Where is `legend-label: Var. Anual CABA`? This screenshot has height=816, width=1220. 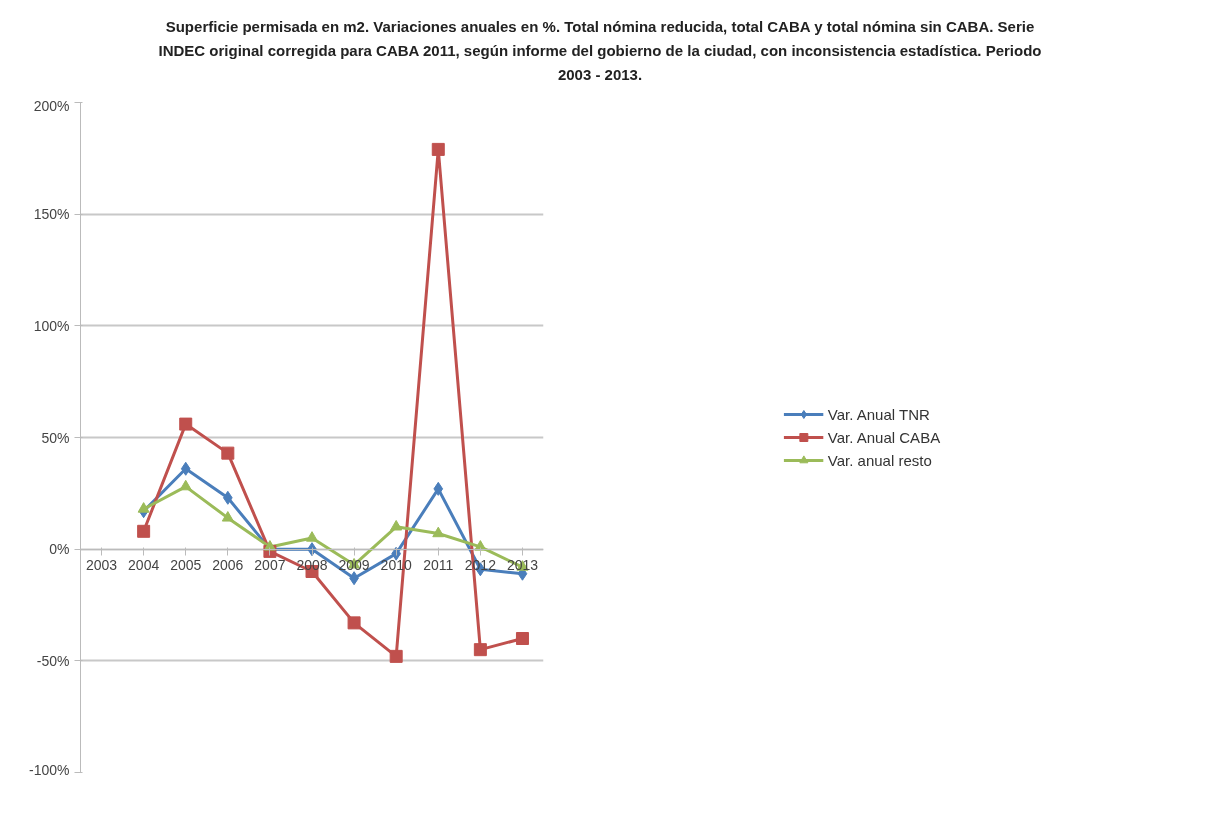 legend-label: Var. Anual CABA is located at coordinates (884, 437).